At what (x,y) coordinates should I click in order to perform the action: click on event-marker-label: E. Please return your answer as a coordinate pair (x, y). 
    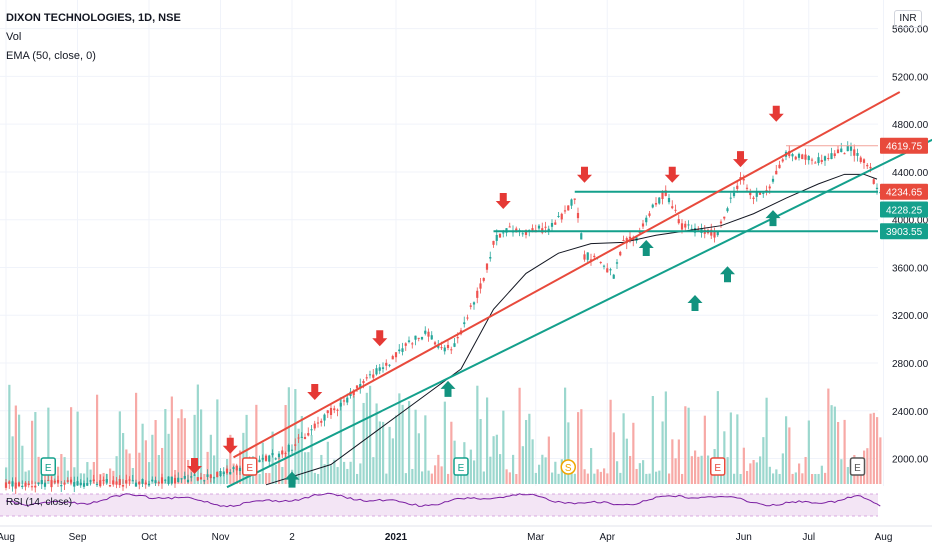
    Looking at the image, I should click on (461, 468).